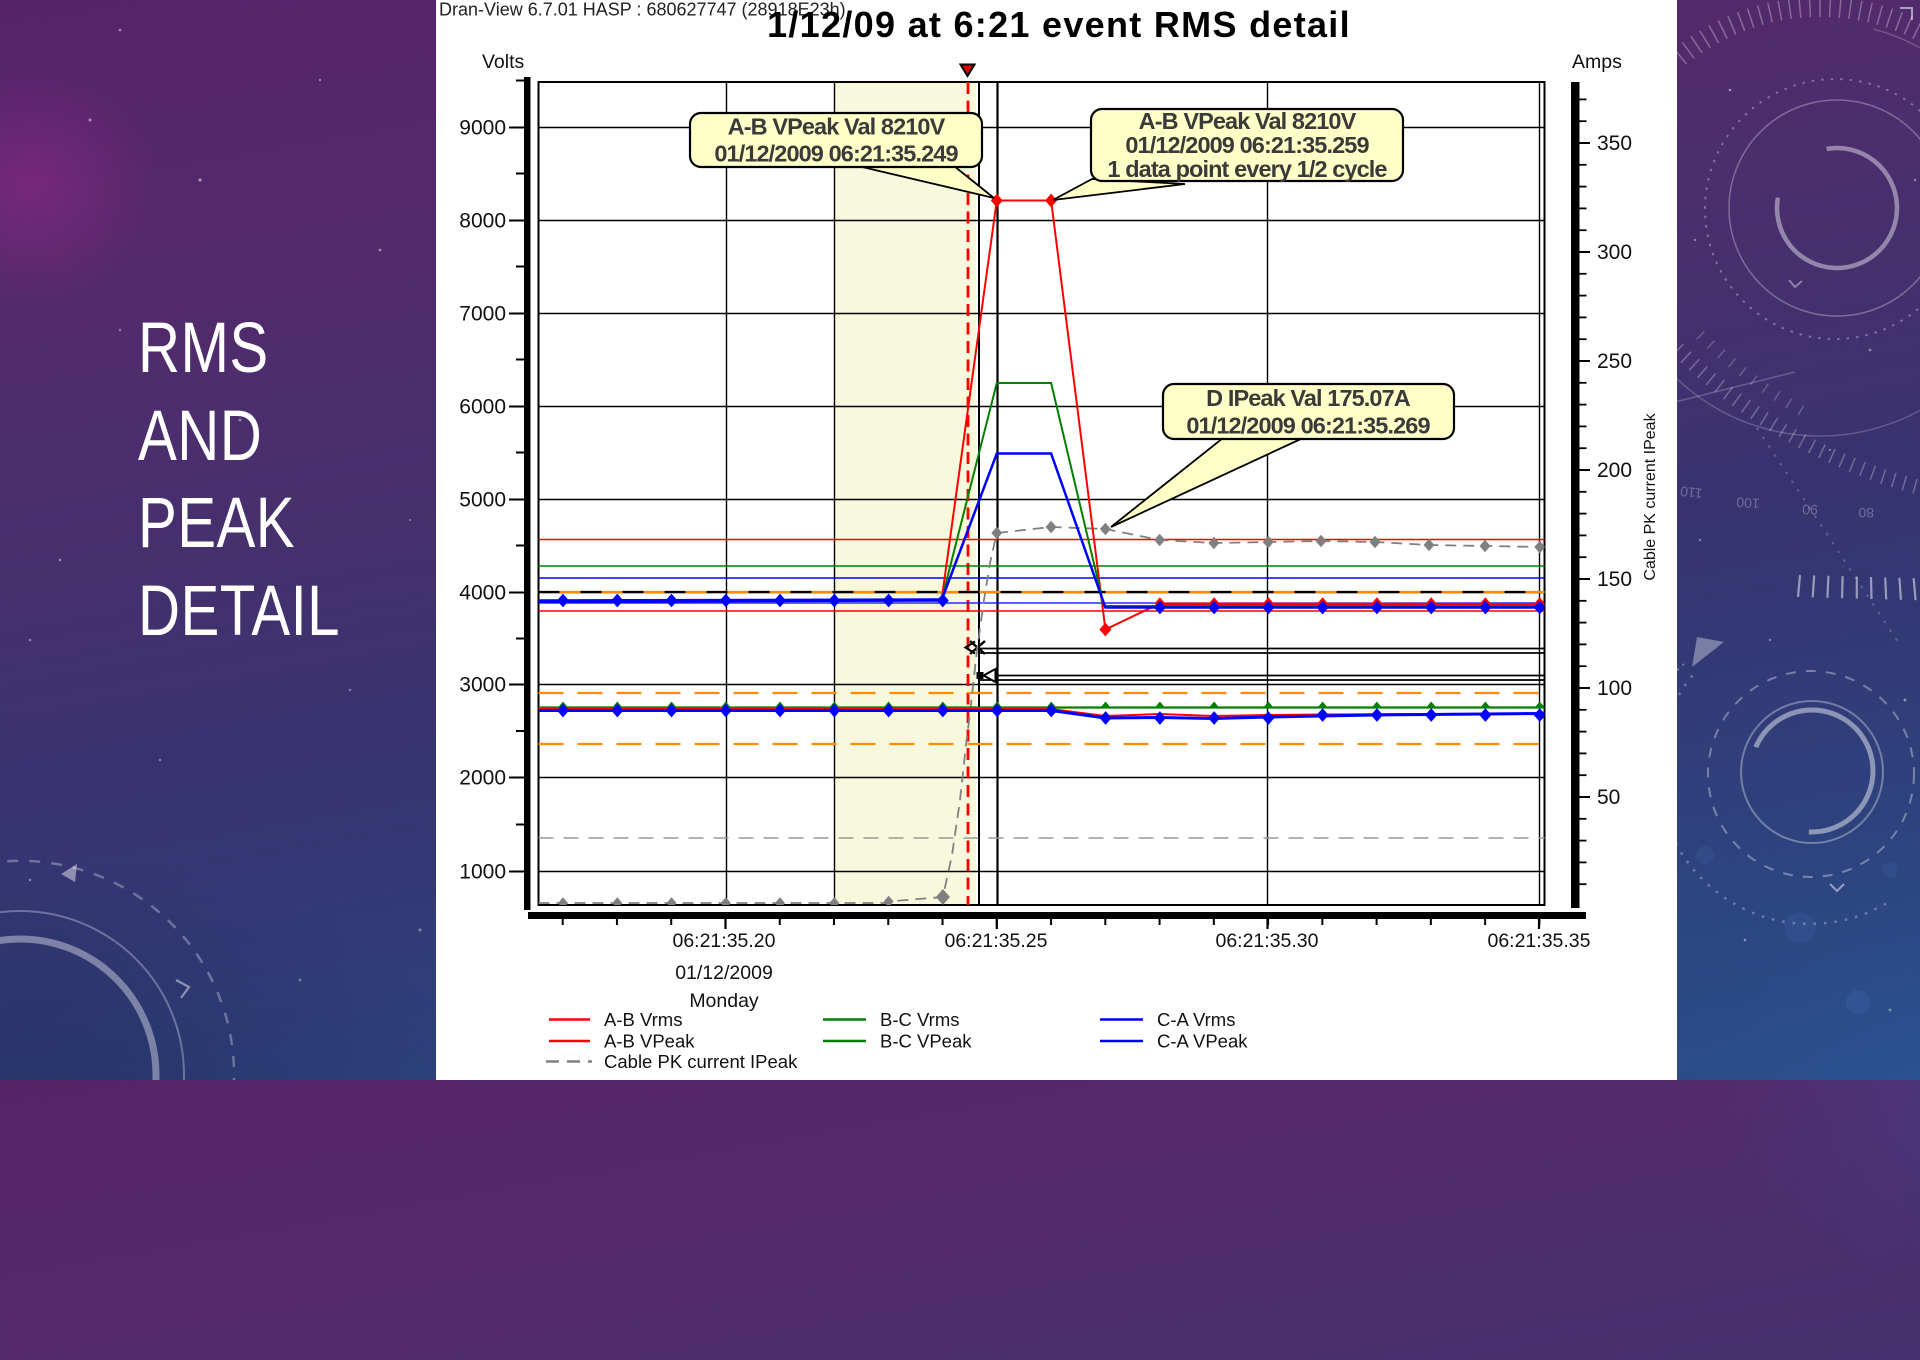  I want to click on svg-text: B-C VPeak, so click(926, 1041).